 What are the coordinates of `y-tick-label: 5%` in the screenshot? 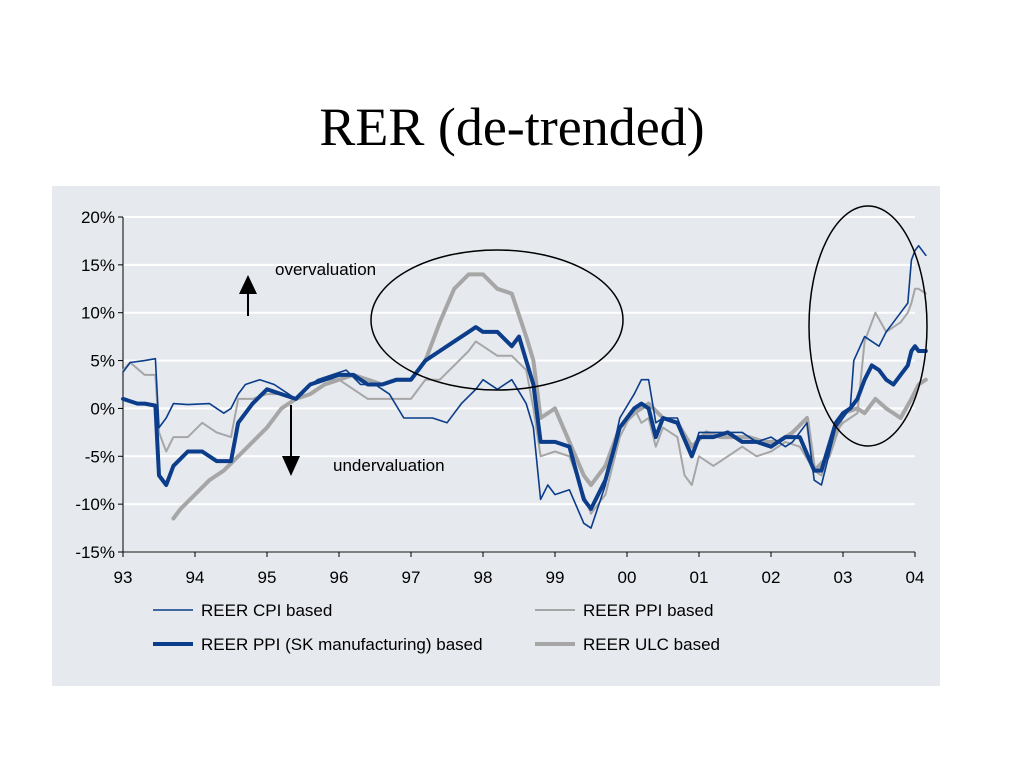 It's located at (102, 361).